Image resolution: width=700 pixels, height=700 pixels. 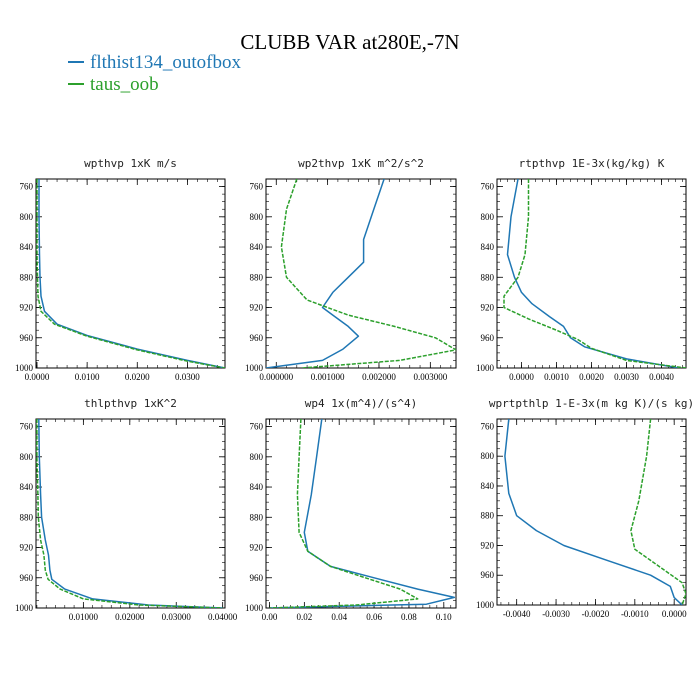 I want to click on legend-label-2: taus_oob, so click(x=124, y=84).